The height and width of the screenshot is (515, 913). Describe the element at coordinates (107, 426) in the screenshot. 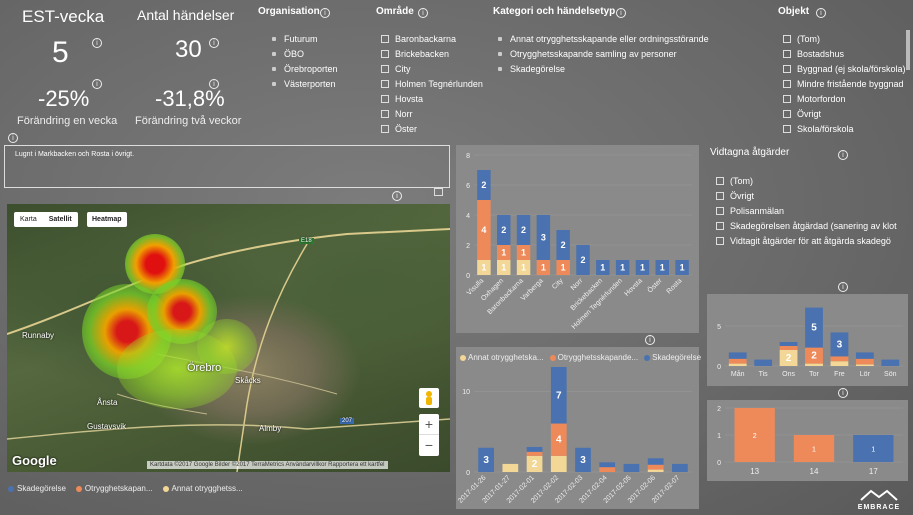

I see `map-label: Gustavsvik` at that location.